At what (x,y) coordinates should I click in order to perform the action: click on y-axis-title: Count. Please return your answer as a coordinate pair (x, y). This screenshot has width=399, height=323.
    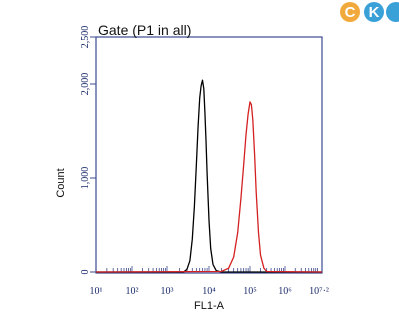
    Looking at the image, I should click on (61, 182).